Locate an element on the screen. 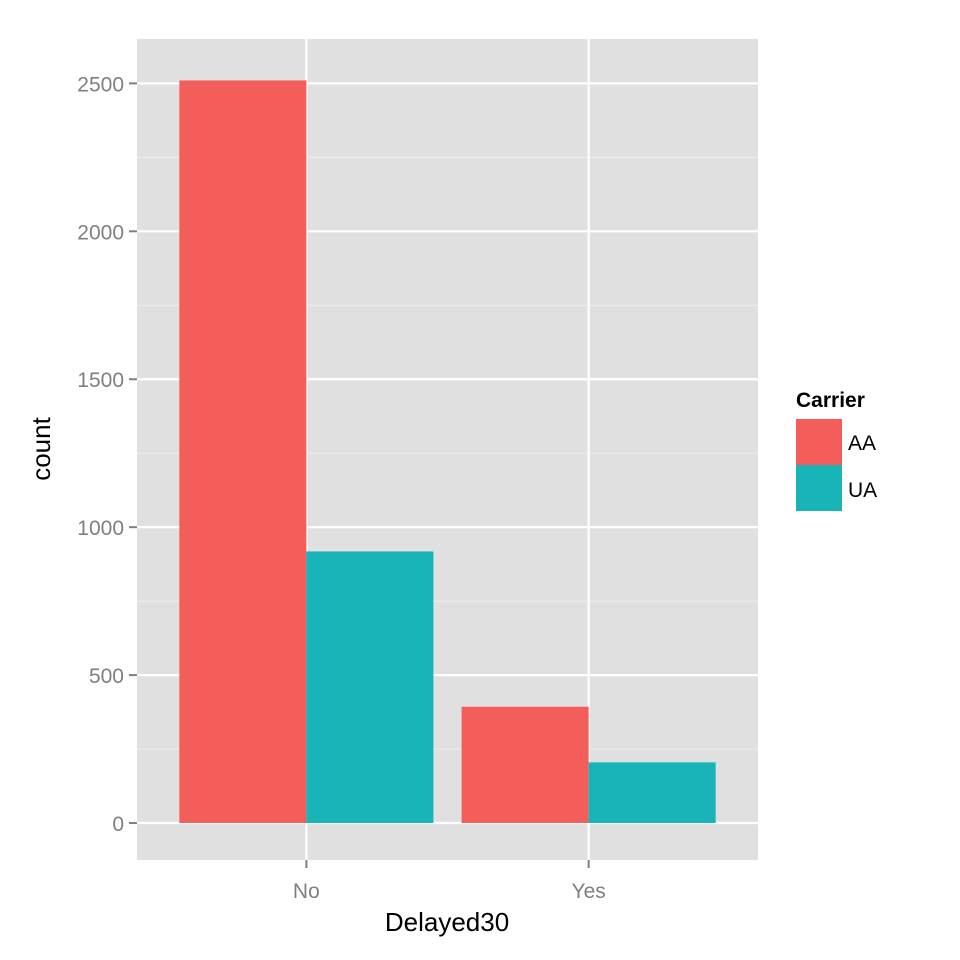 Image resolution: width=960 pixels, height=960 pixels. y-axis-title: count is located at coordinates (41, 448).